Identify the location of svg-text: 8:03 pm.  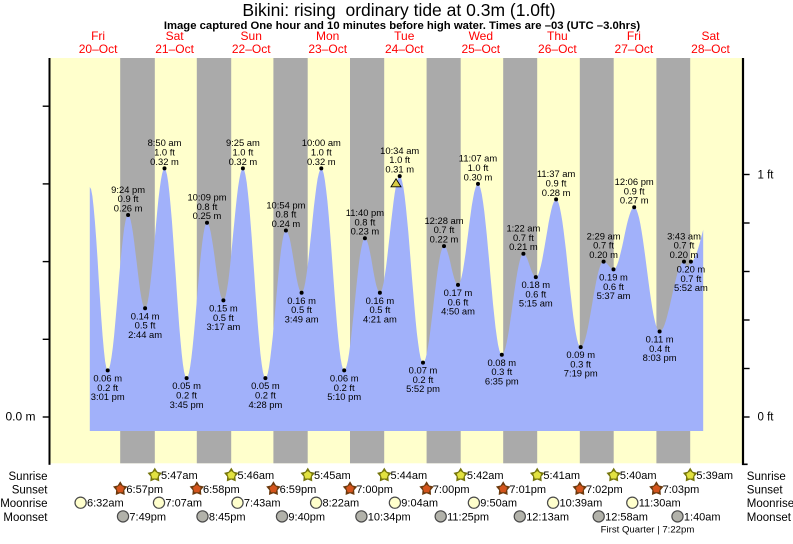
(660, 357).